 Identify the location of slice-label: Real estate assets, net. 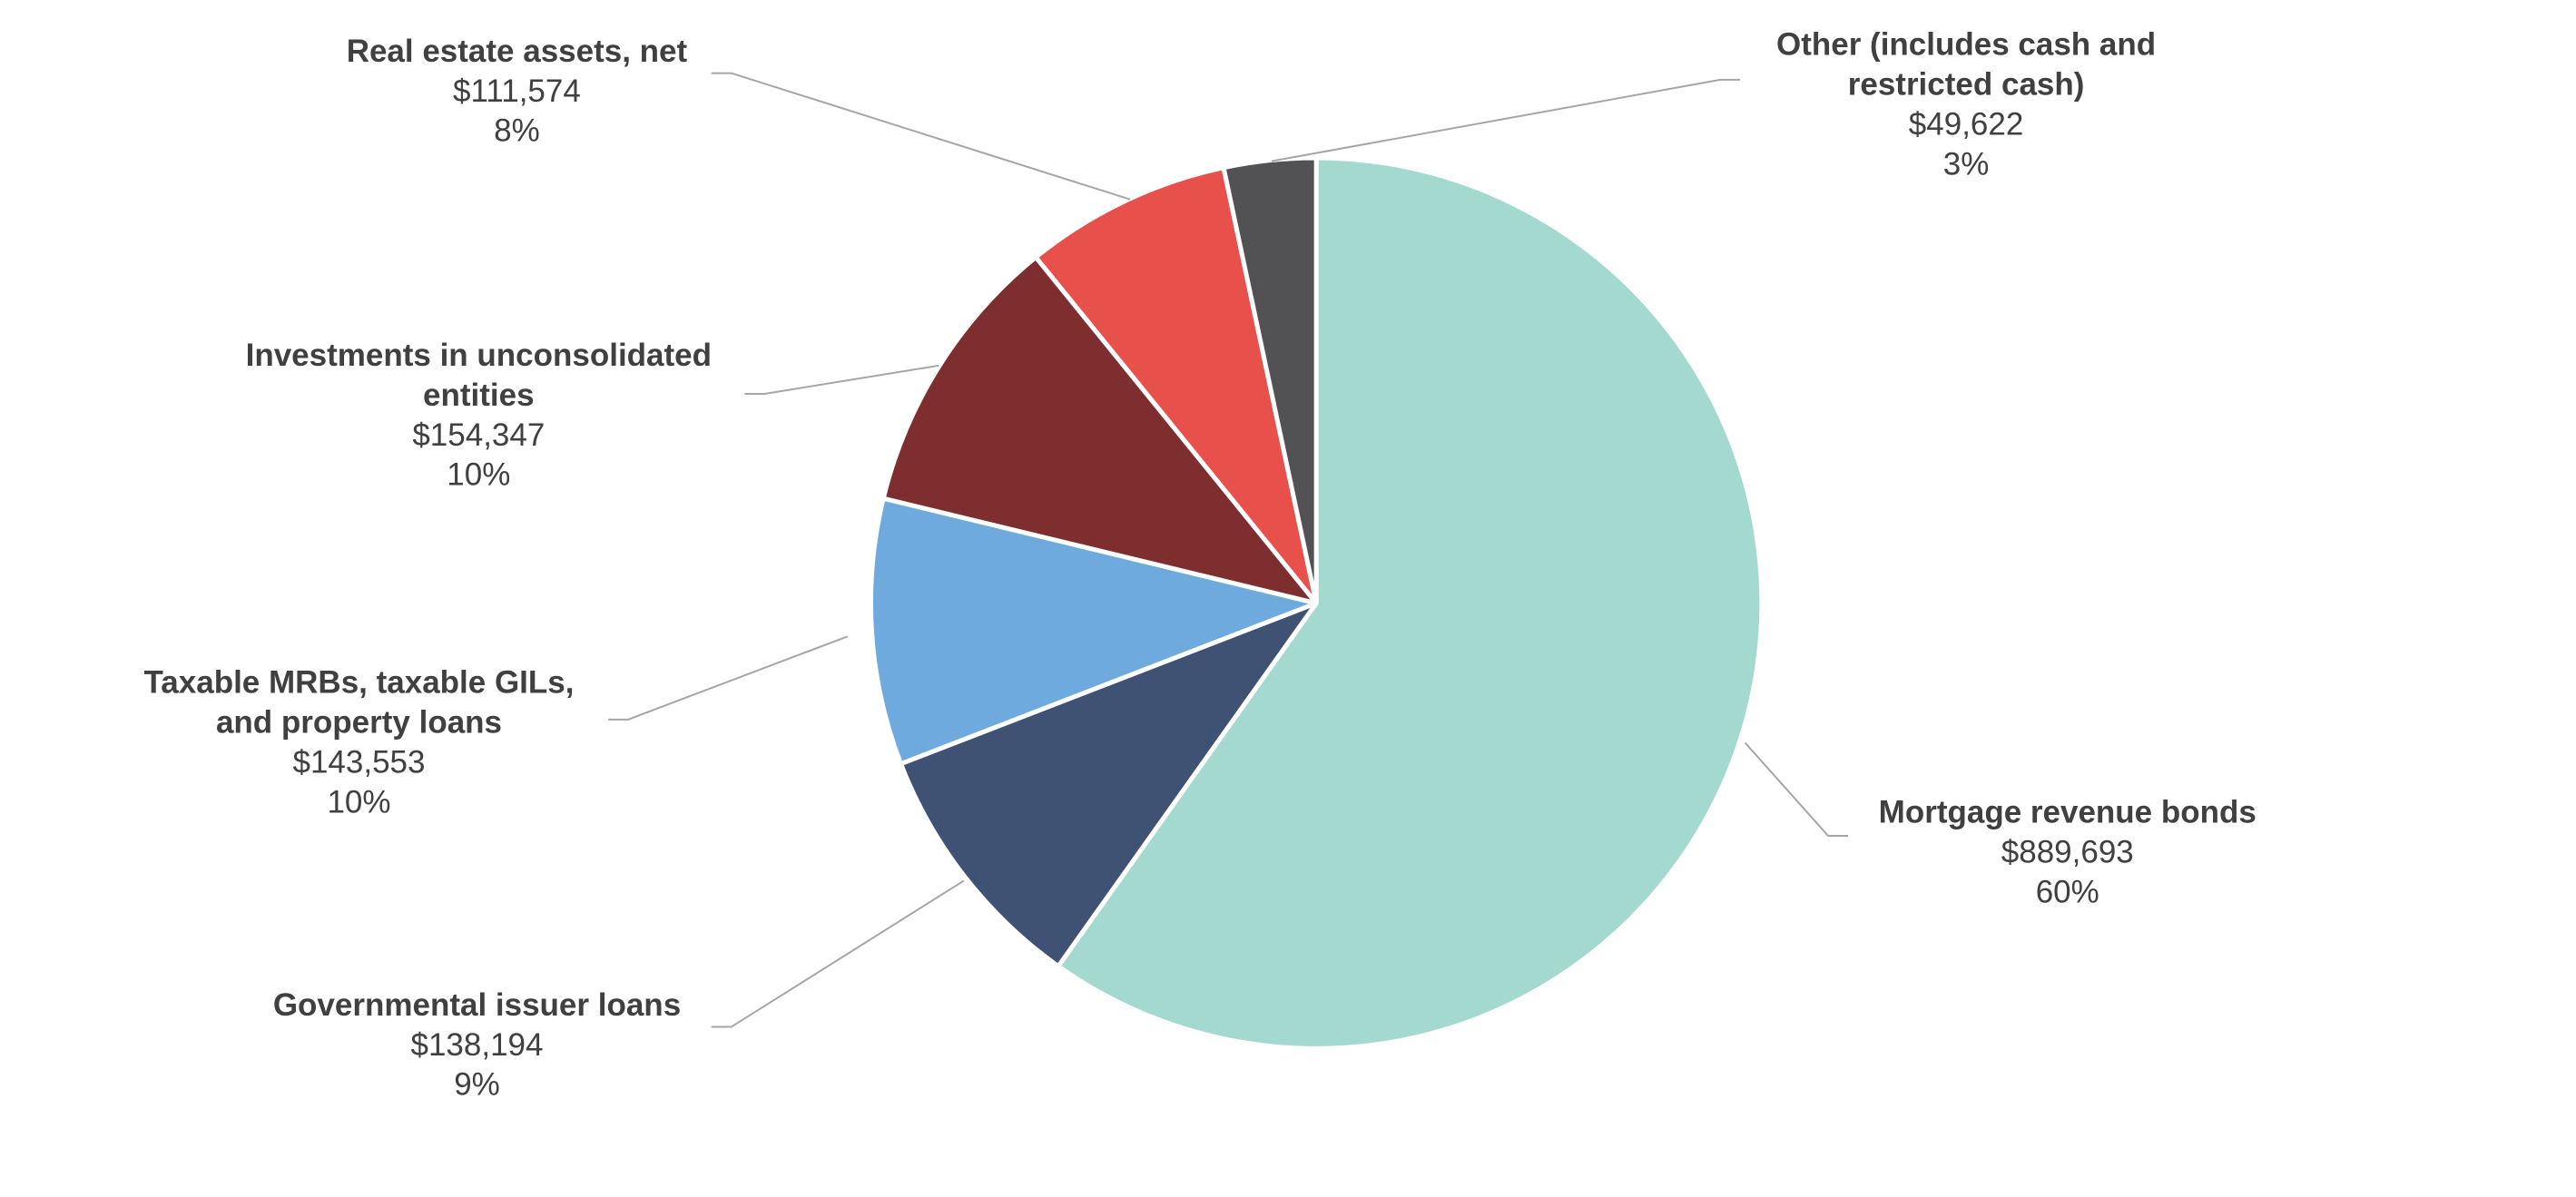
(517, 52).